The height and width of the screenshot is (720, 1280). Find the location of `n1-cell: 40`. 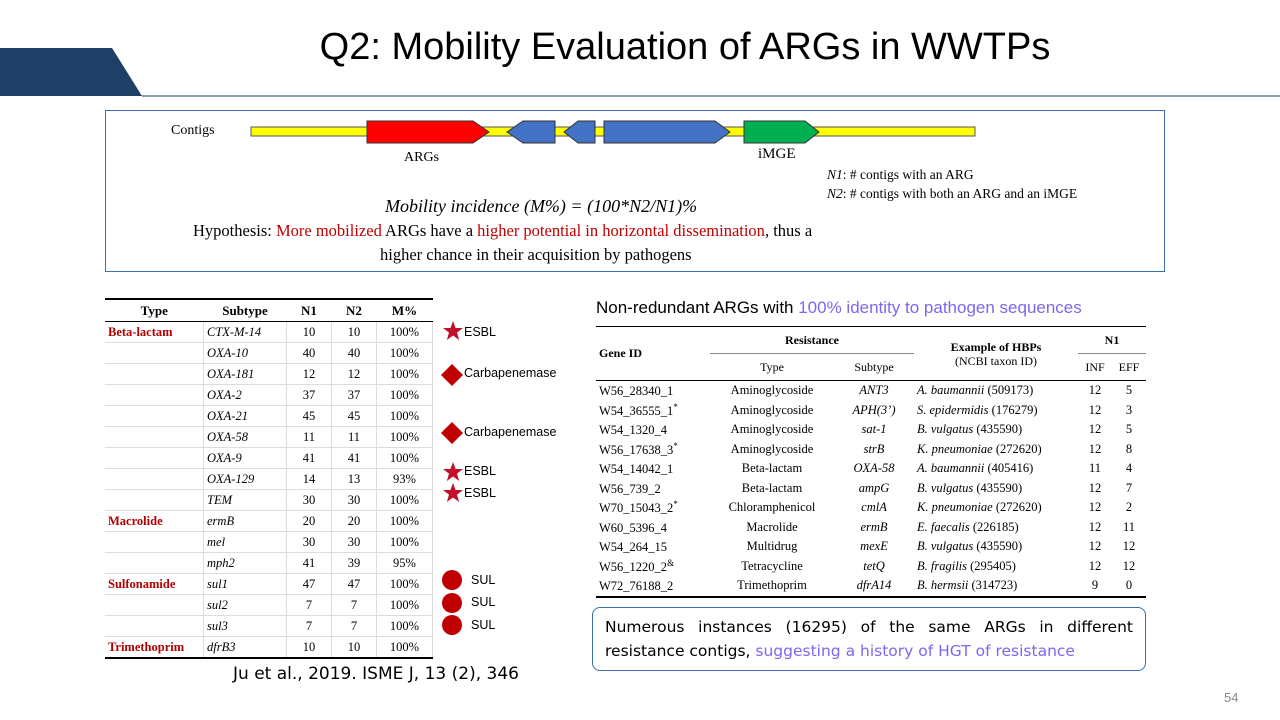

n1-cell: 40 is located at coordinates (309, 353).